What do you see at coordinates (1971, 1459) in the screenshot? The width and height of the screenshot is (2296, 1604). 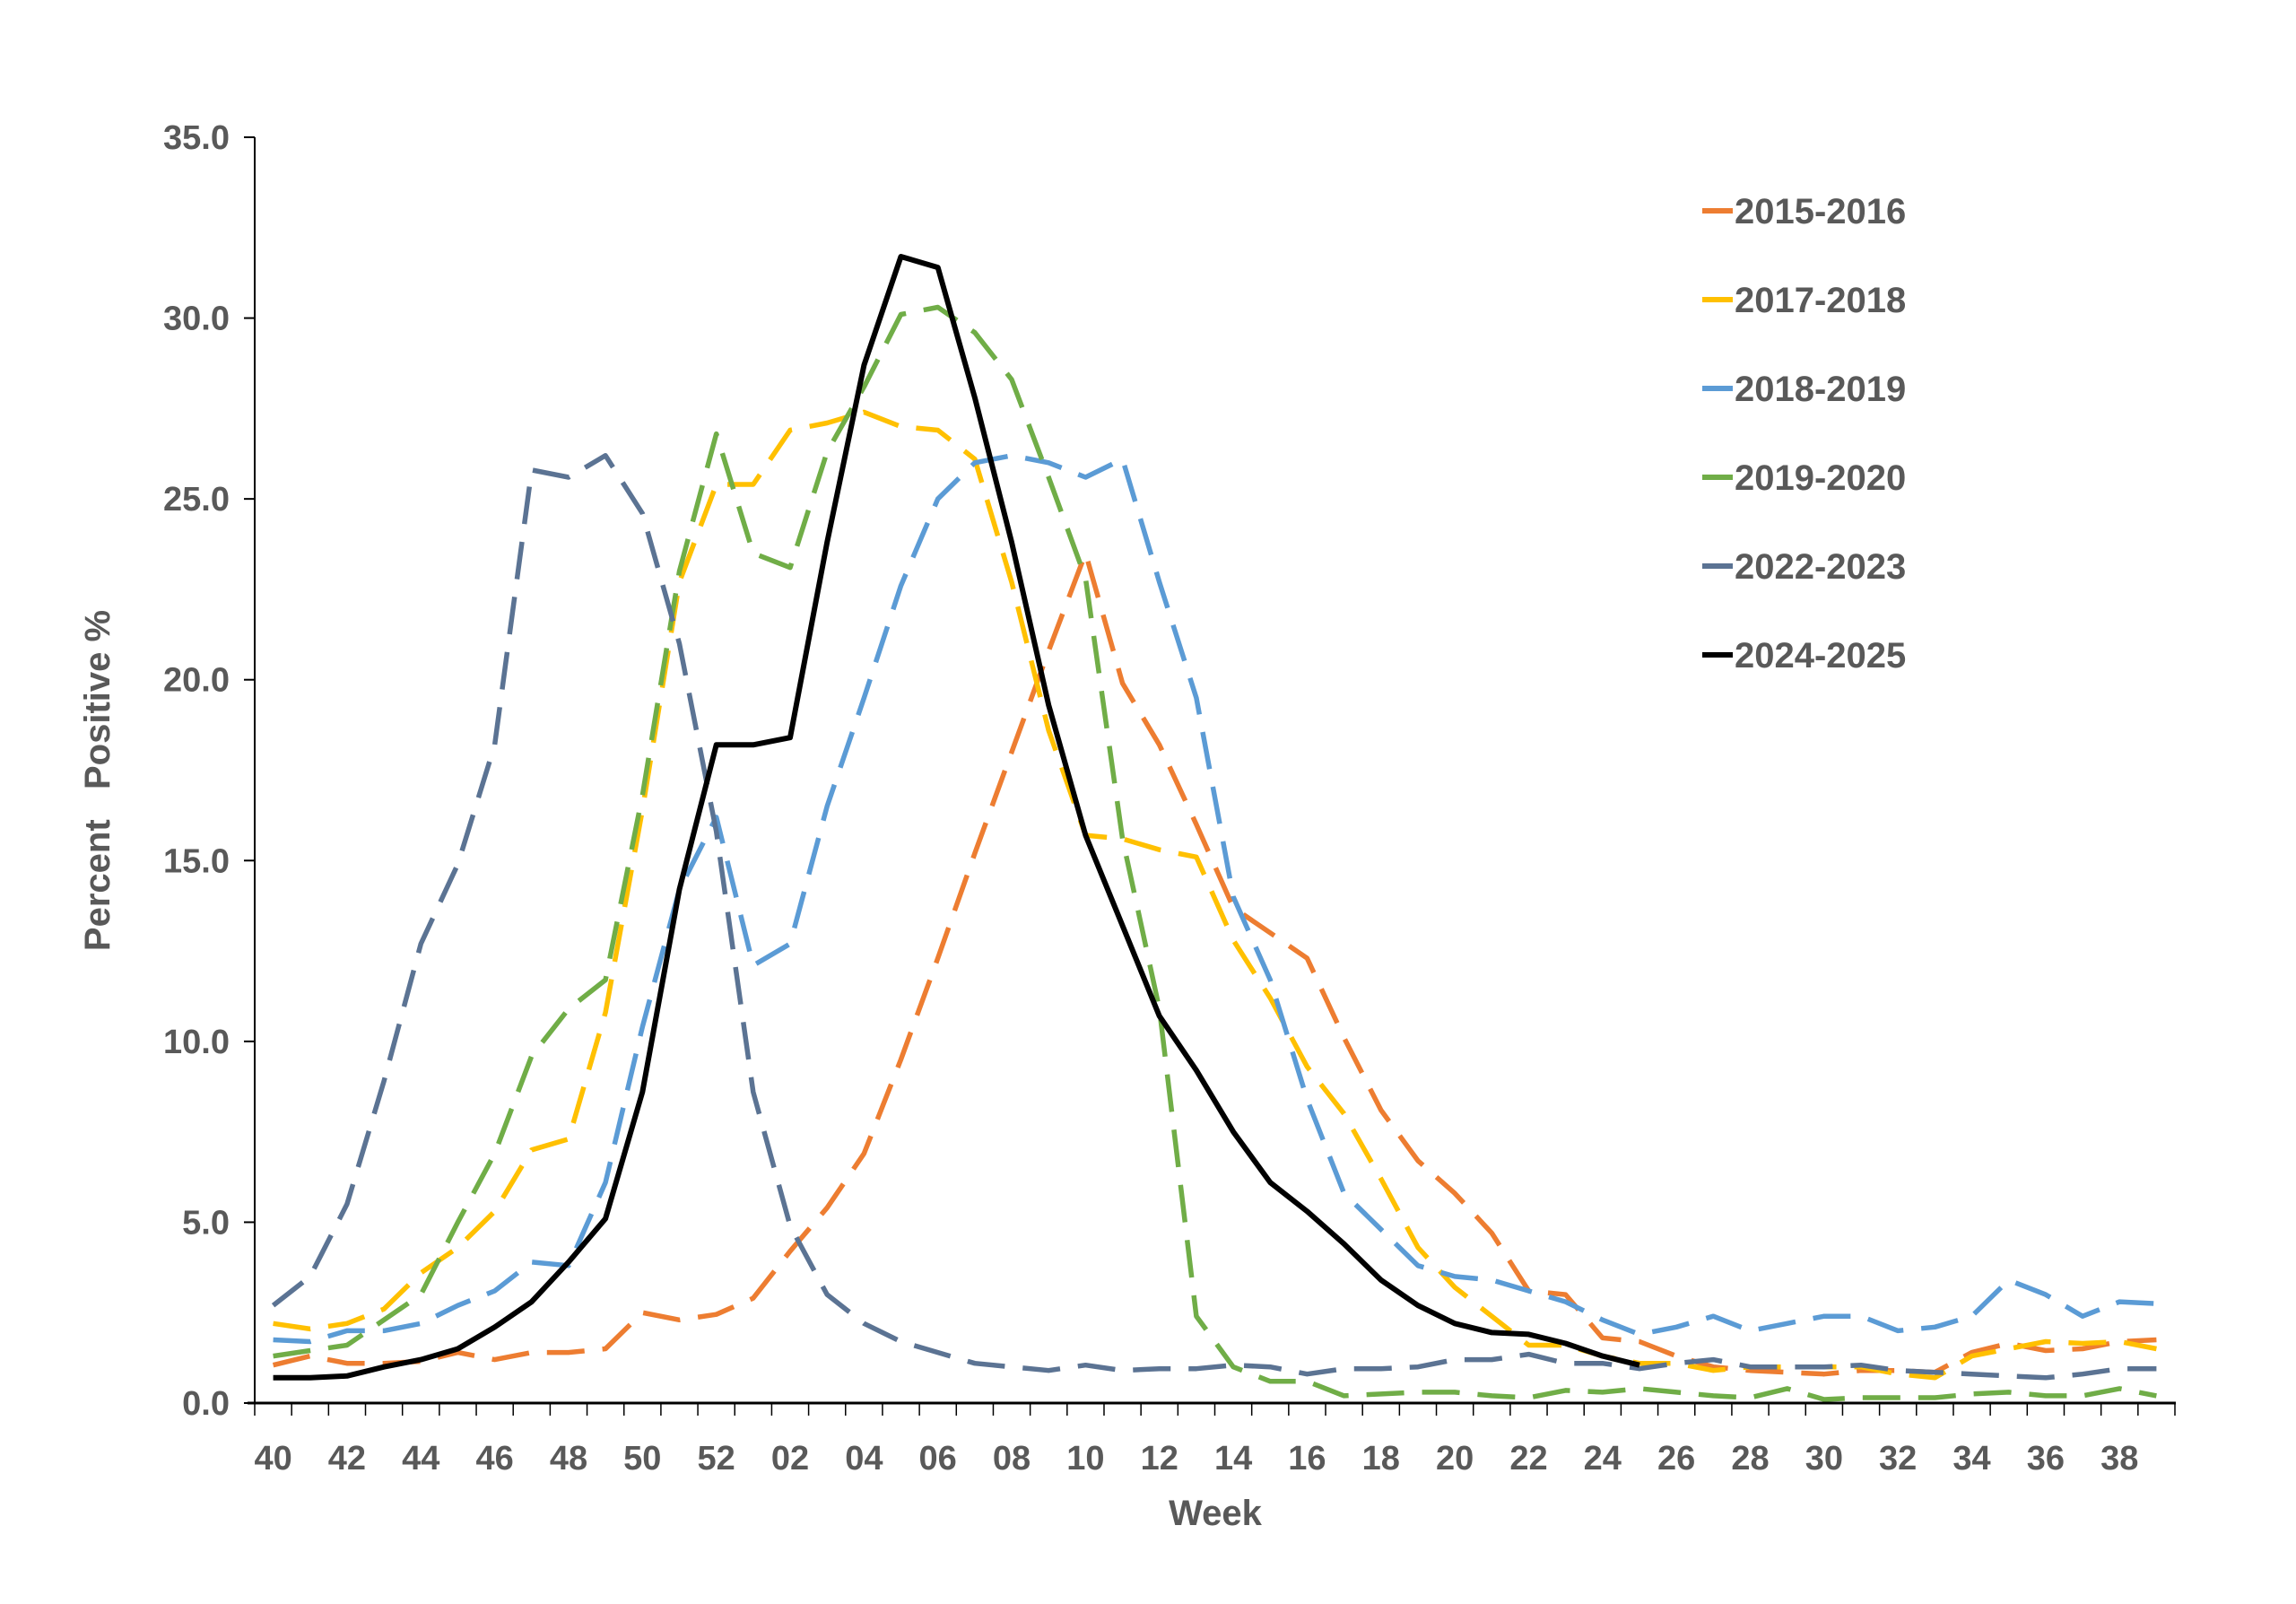 I see `x-tick-label: 34` at bounding box center [1971, 1459].